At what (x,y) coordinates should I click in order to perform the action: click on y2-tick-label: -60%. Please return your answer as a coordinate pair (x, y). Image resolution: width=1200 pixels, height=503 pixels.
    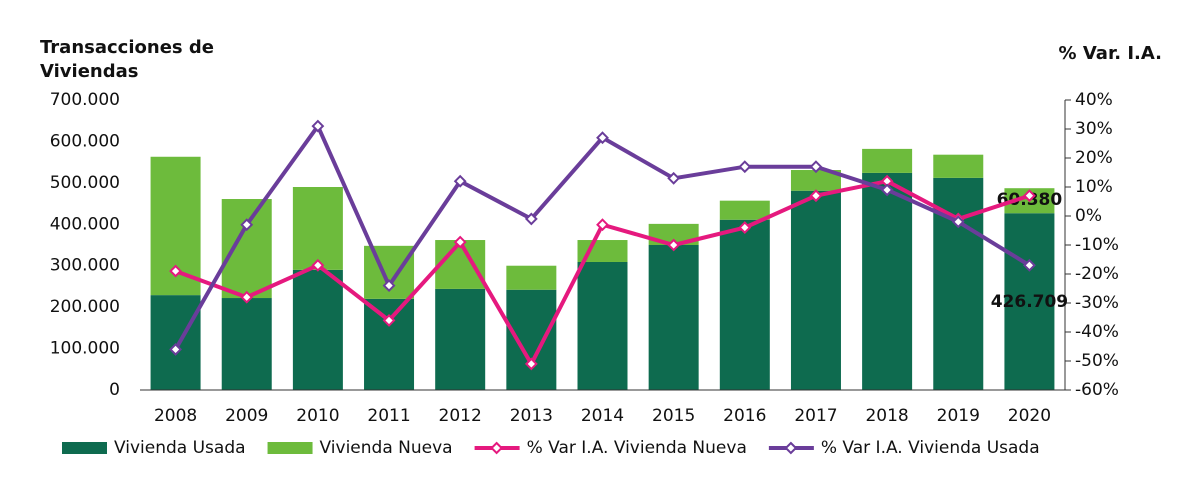
    Looking at the image, I should click on (1097, 390).